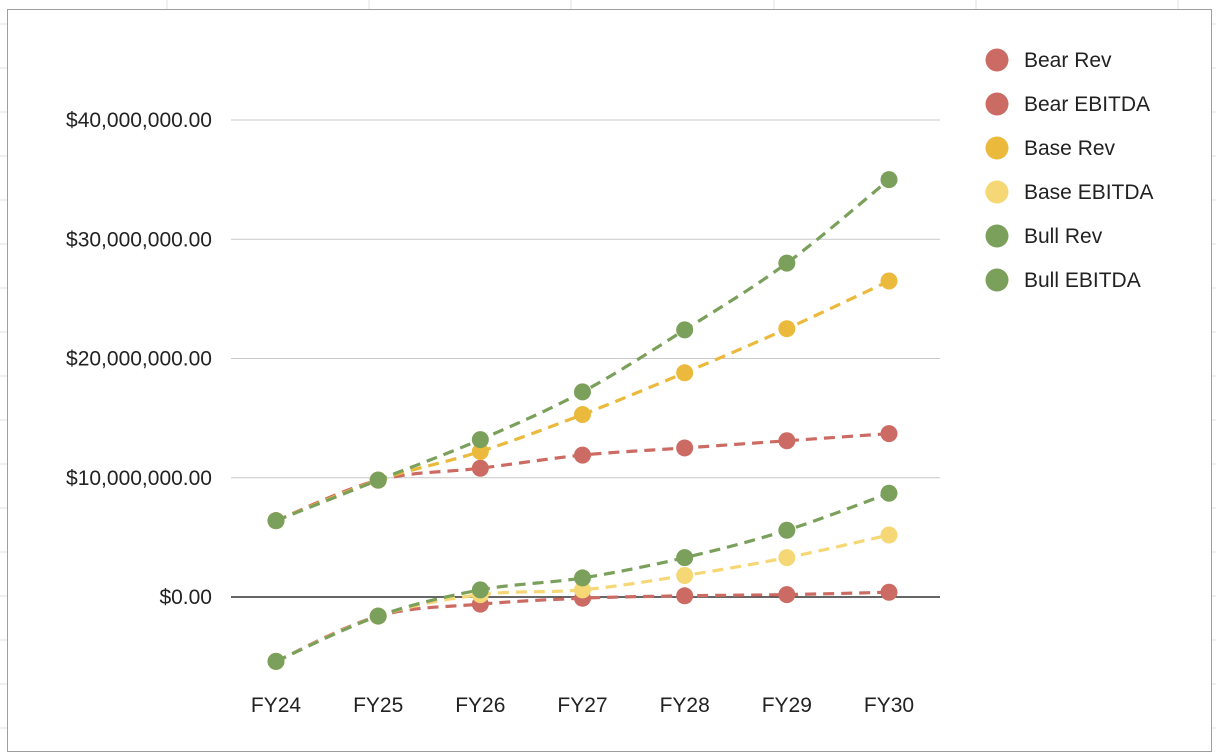 The image size is (1216, 756). I want to click on x-axis-ticks: FY24 FY25 FY26 FY27 FY28 FY29 FY30, so click(582, 705).